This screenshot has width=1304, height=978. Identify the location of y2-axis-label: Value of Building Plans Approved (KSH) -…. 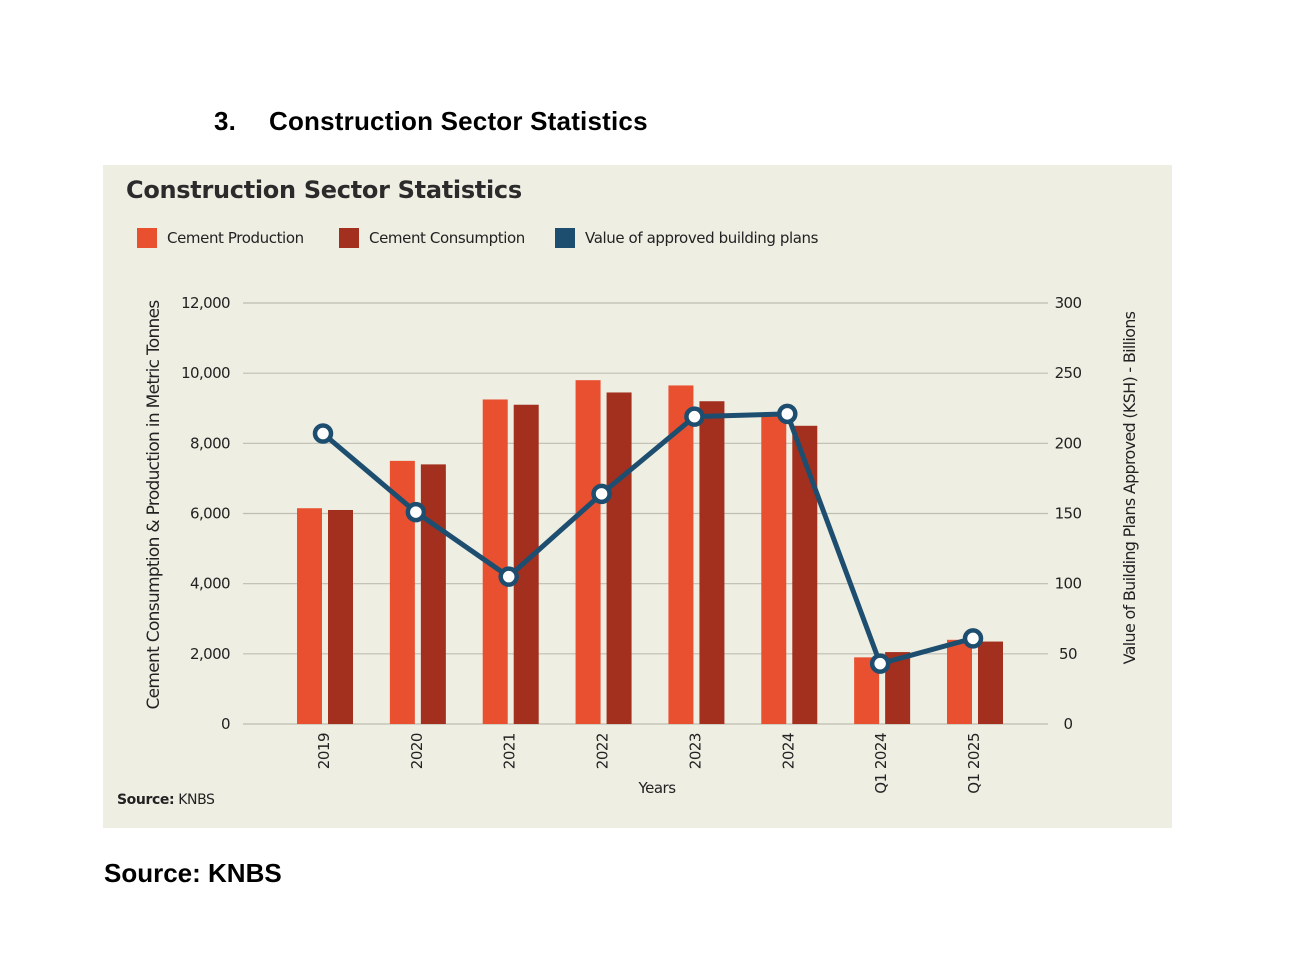
(1129, 487).